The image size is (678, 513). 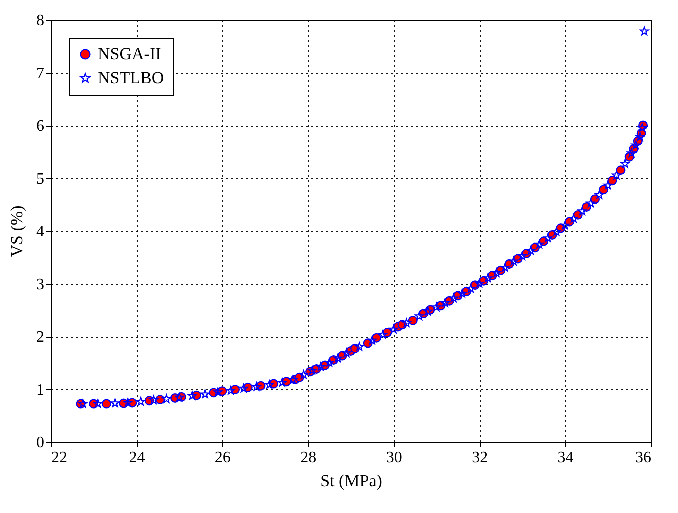 I want to click on x-tick-label: 24, so click(x=137, y=458).